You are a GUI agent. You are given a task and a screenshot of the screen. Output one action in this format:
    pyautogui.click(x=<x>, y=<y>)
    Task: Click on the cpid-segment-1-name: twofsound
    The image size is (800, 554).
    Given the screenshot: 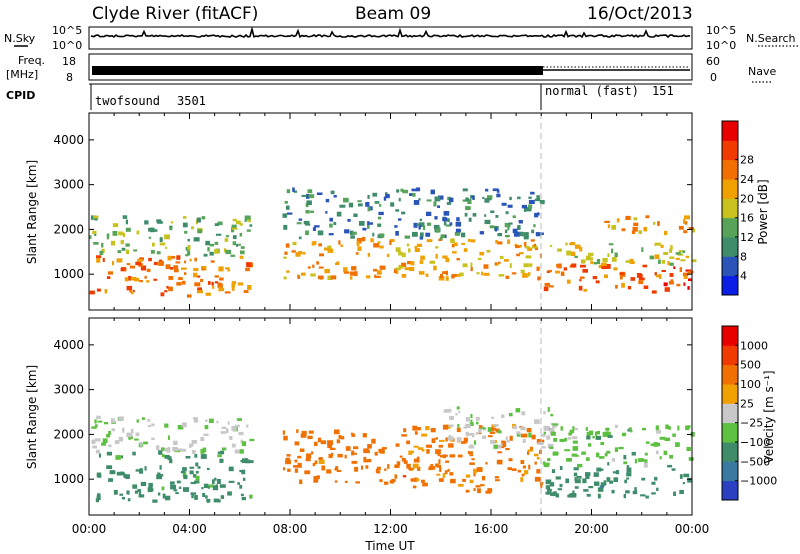 What is the action you would take?
    pyautogui.click(x=127, y=101)
    